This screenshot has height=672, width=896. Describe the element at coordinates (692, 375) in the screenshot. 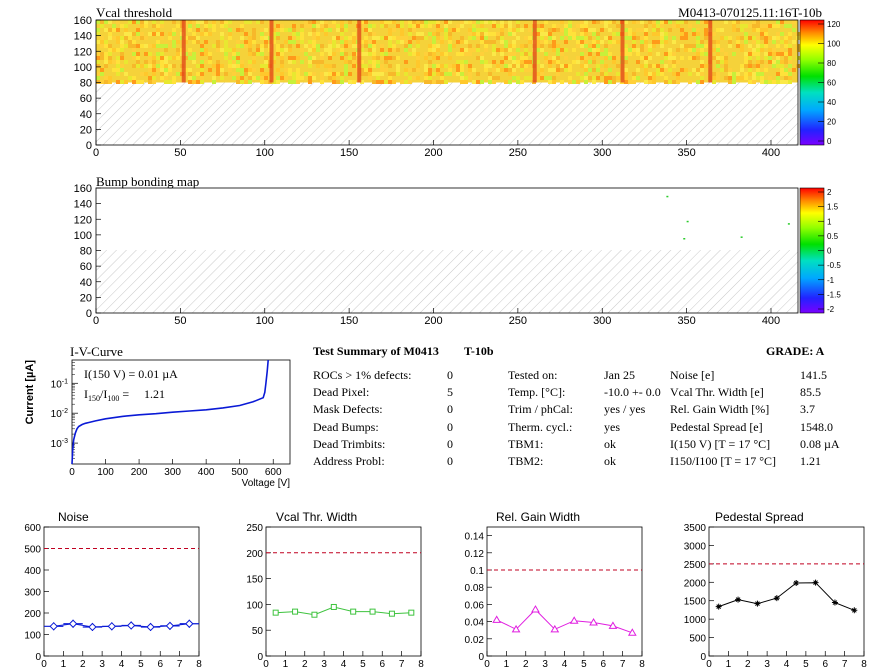

I see `summary-right-label: Noise [e]` at that location.